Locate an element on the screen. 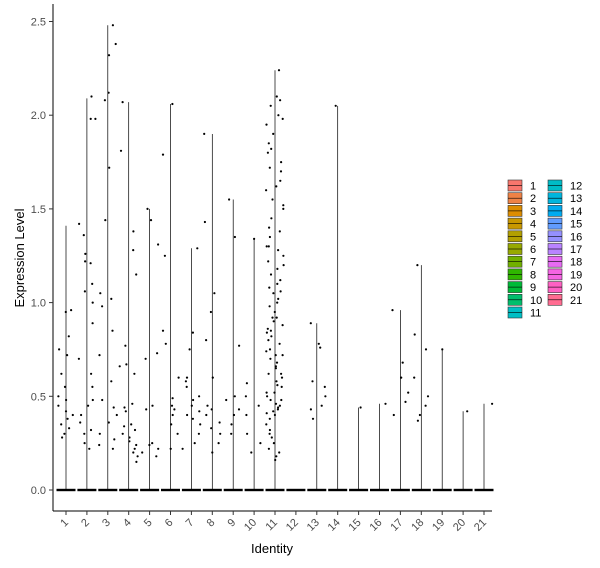 The width and height of the screenshot is (600, 568). legend-label-17: 17 is located at coordinates (576, 250).